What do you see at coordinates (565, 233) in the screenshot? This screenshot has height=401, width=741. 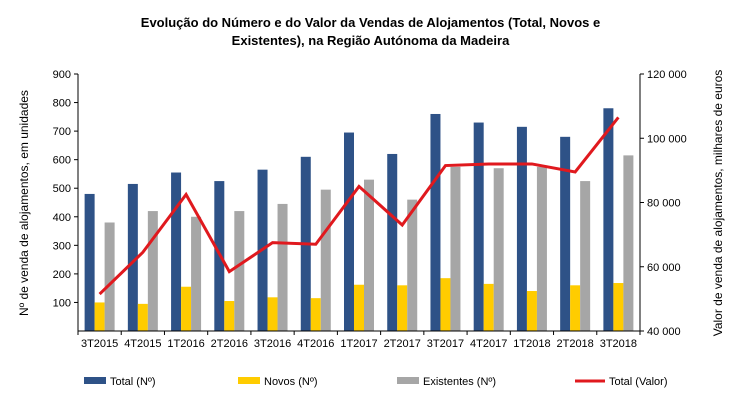 I see `bar-total-n--2T2018` at bounding box center [565, 233].